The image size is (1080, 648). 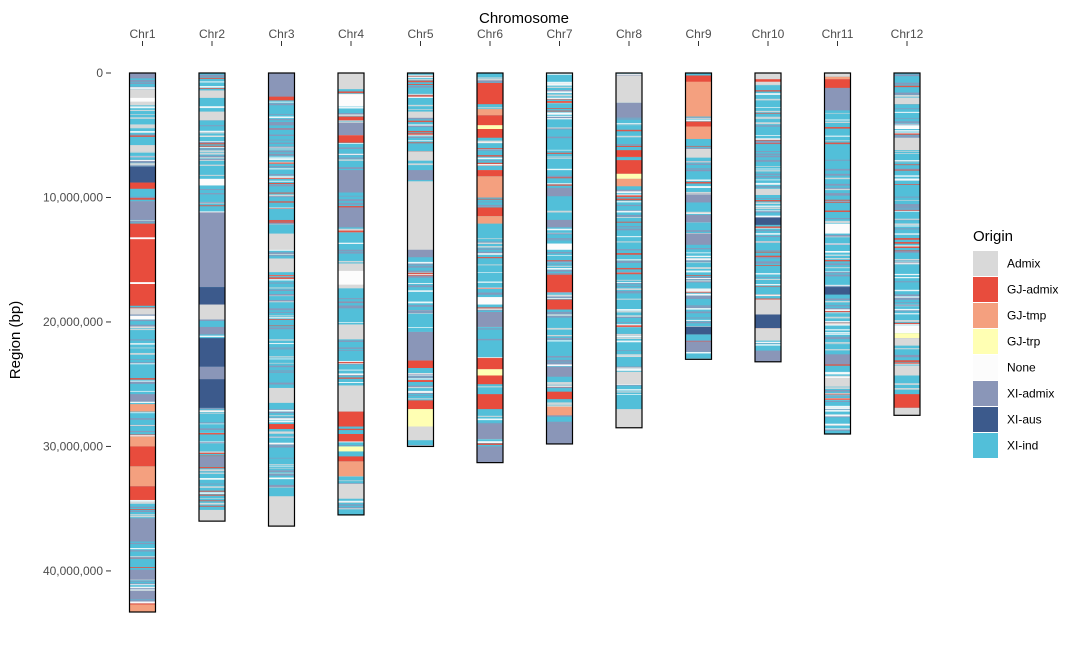 I want to click on segment-gj-trp, so click(x=490, y=127).